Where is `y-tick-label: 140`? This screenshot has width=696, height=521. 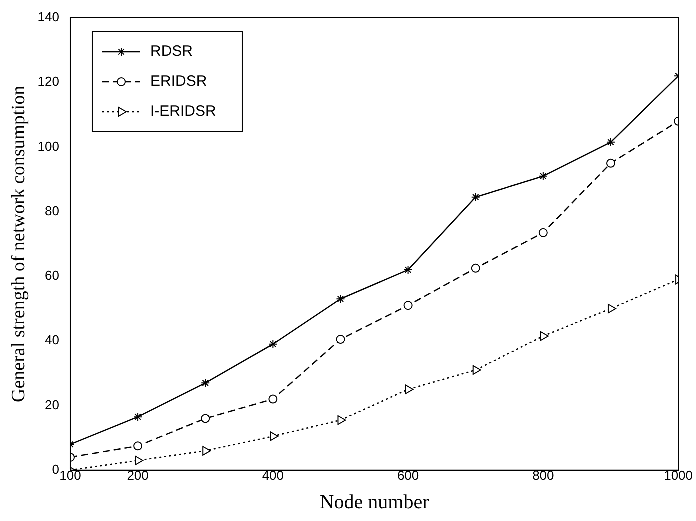
y-tick-label: 140 is located at coordinates (49, 17).